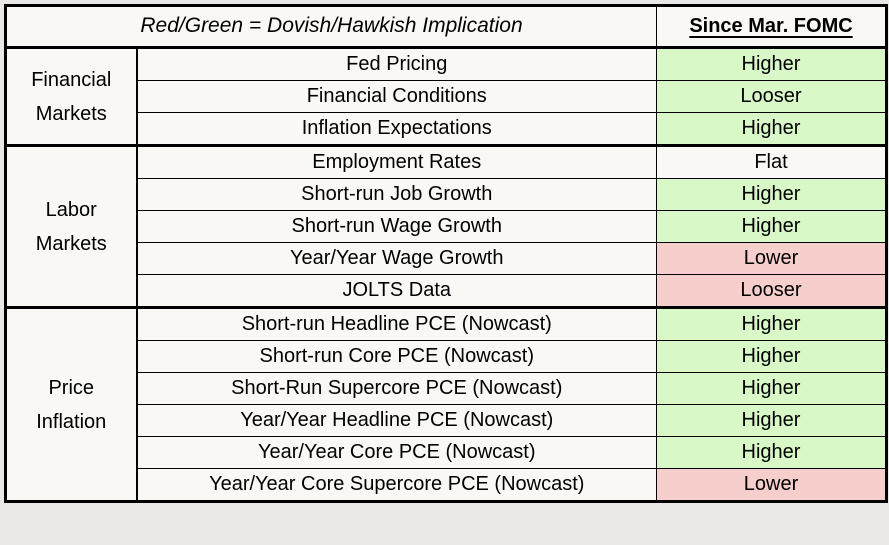 Image resolution: width=889 pixels, height=545 pixels. What do you see at coordinates (771, 161) in the screenshot?
I see `value-cell: Flat` at bounding box center [771, 161].